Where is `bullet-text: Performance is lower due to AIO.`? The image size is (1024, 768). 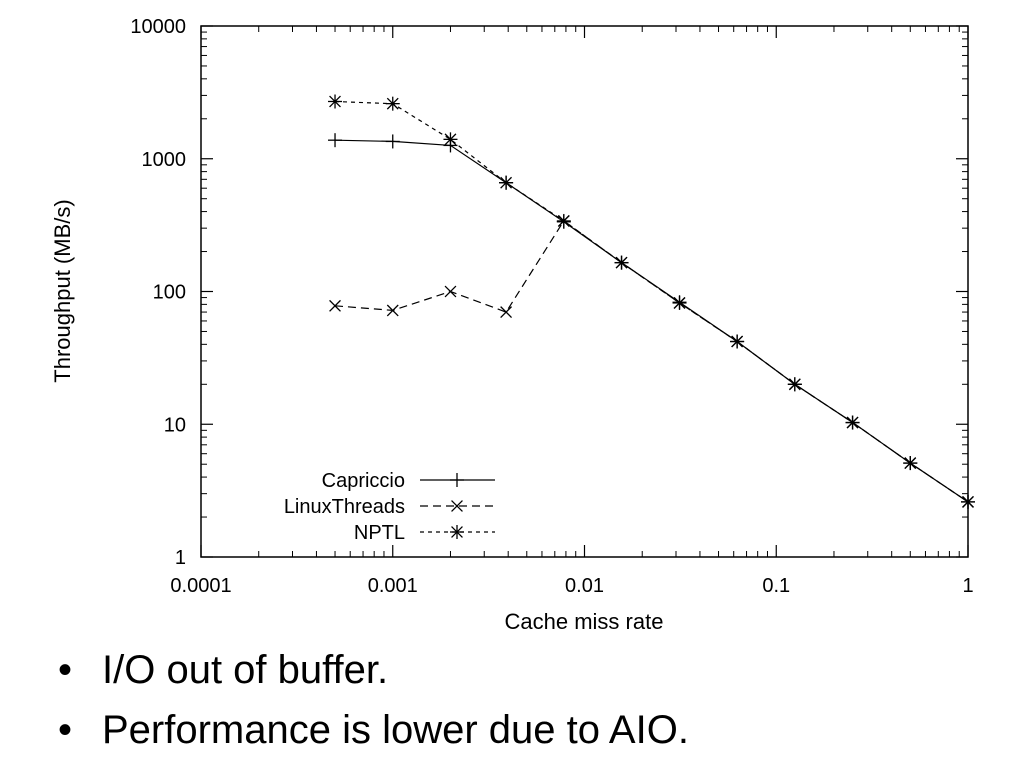 bullet-text: Performance is lower due to AIO. is located at coordinates (395, 730).